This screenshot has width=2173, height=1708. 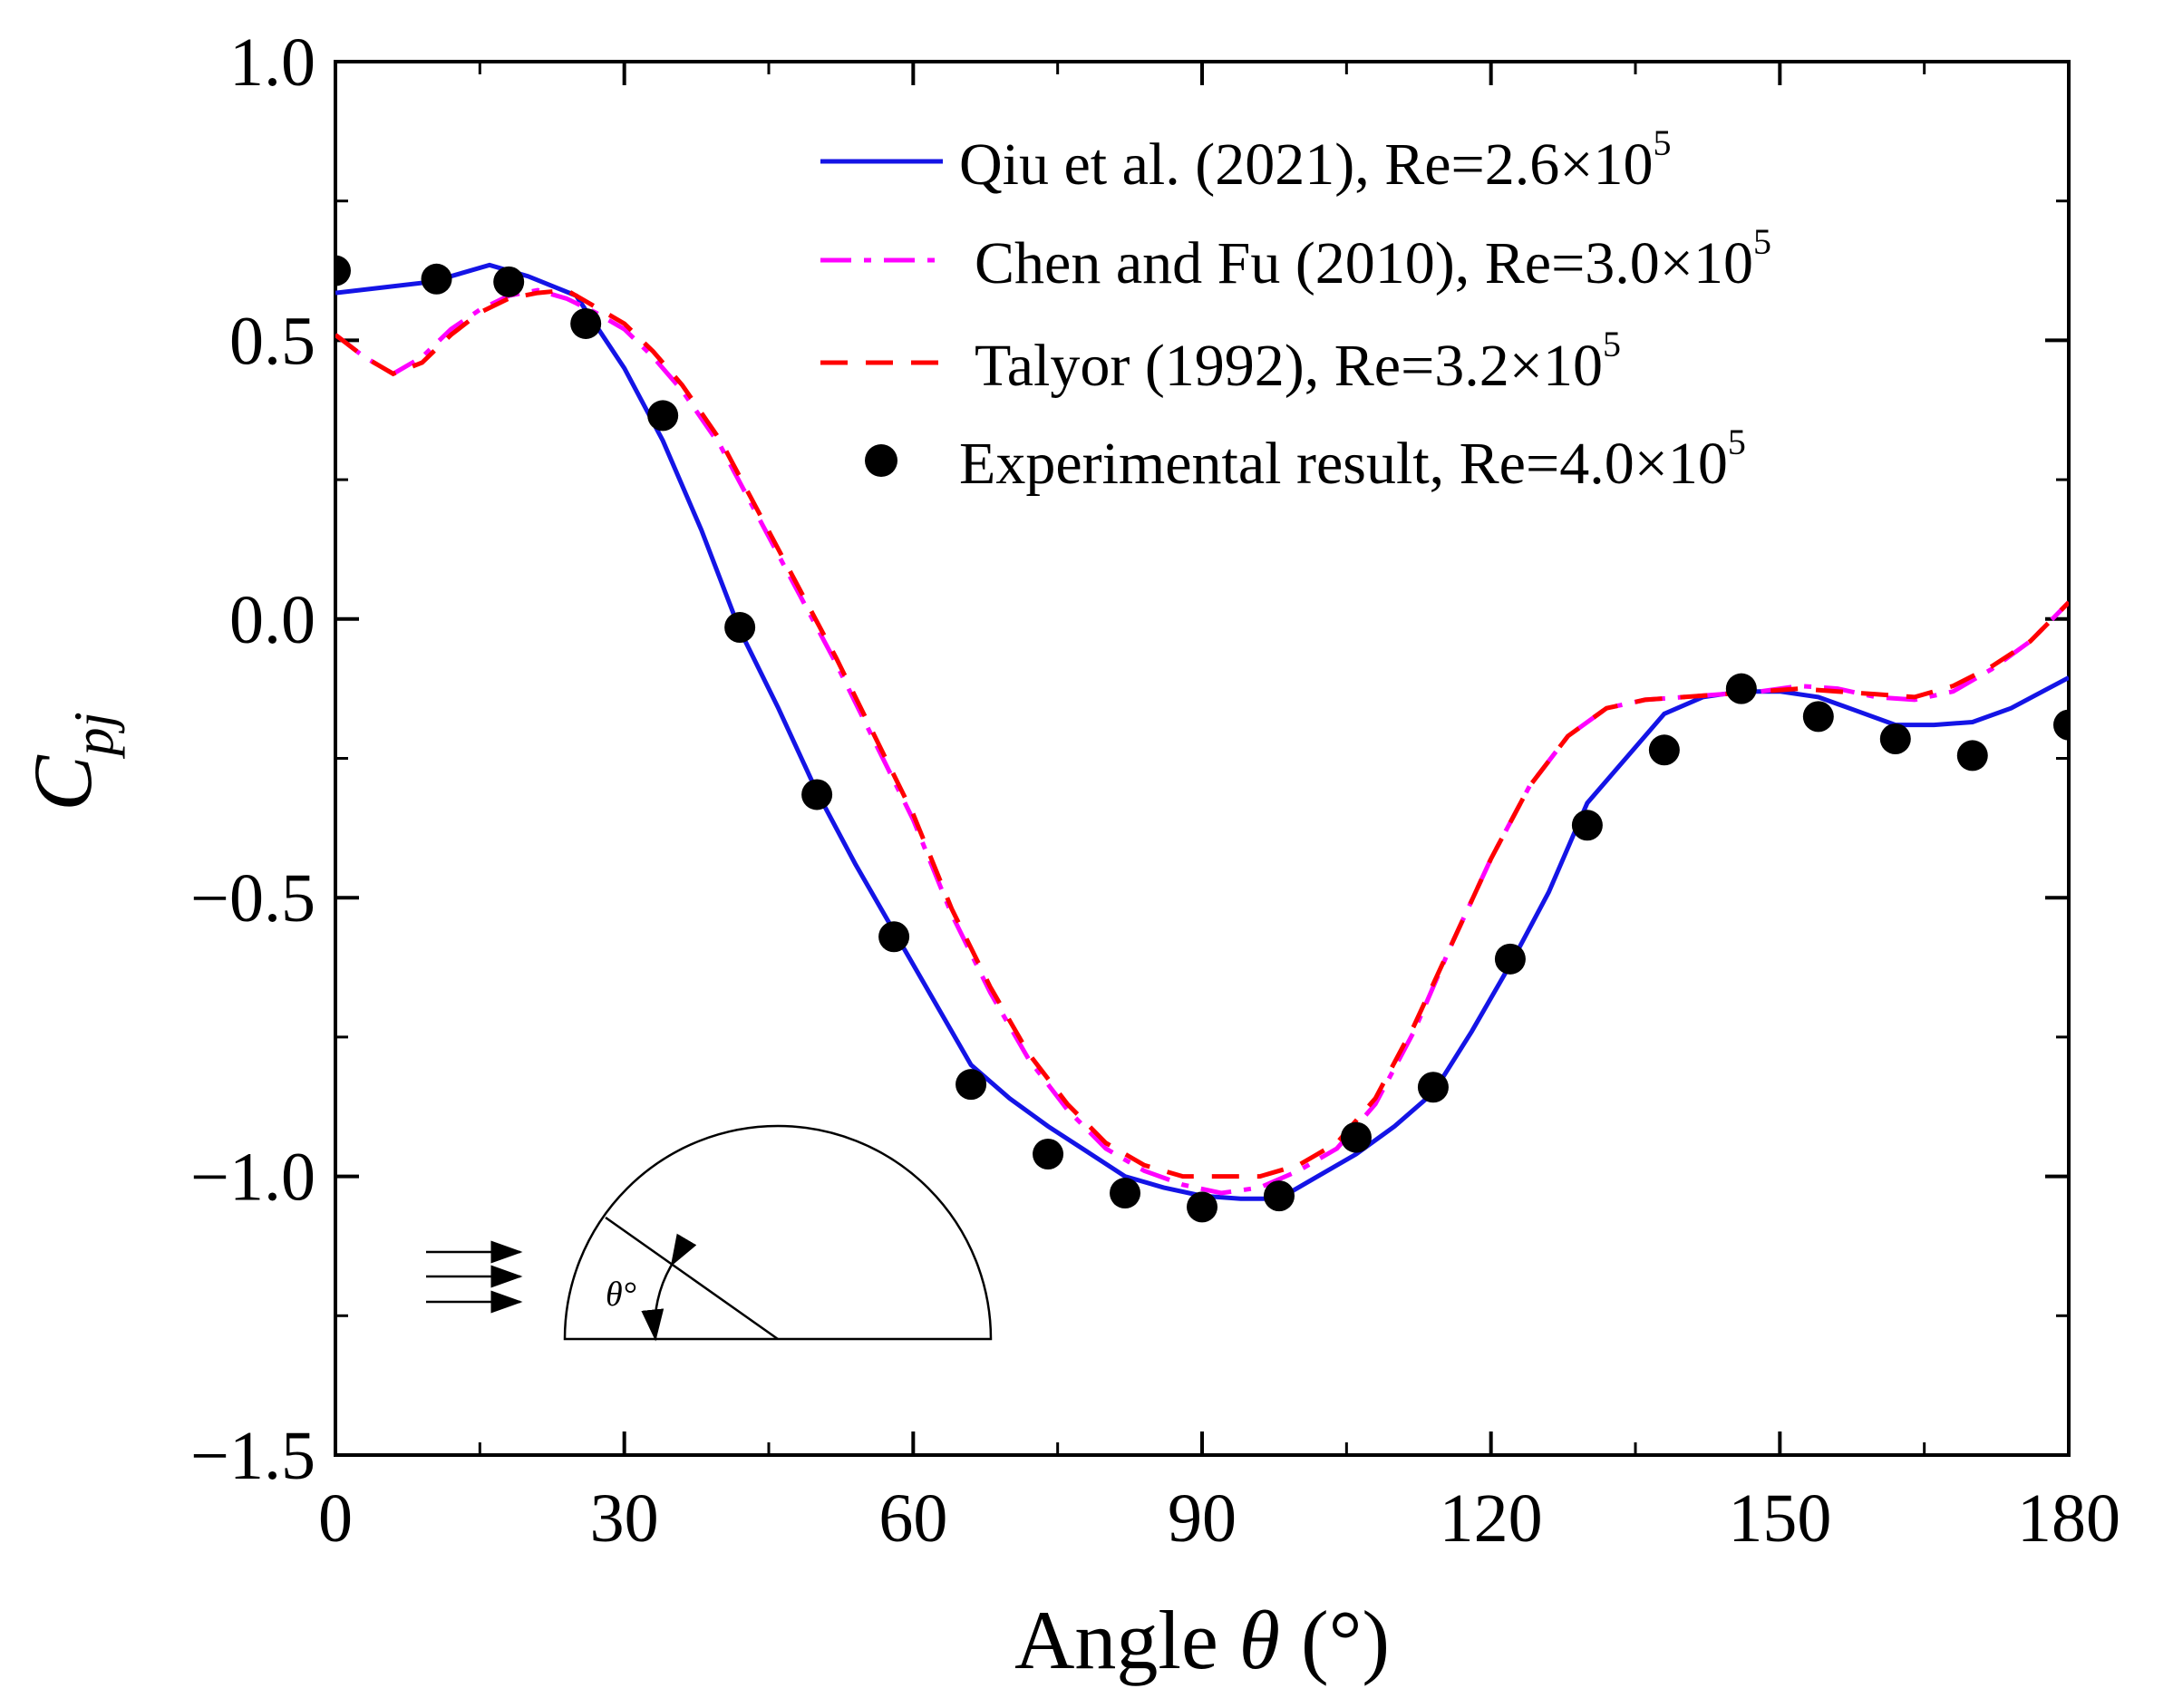 I want to click on x-tick-label: 60, so click(x=912, y=1518).